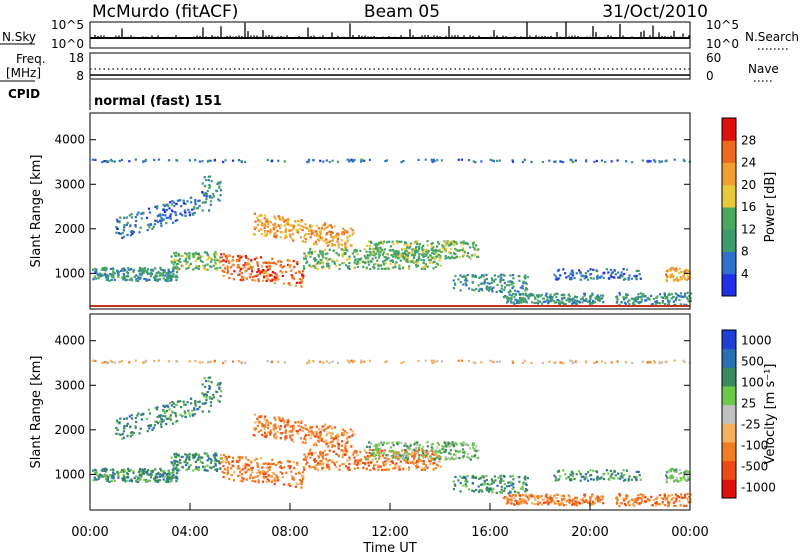 Image resolution: width=800 pixels, height=554 pixels. Describe the element at coordinates (24, 94) in the screenshot. I see `cpid-label: CPID` at that location.